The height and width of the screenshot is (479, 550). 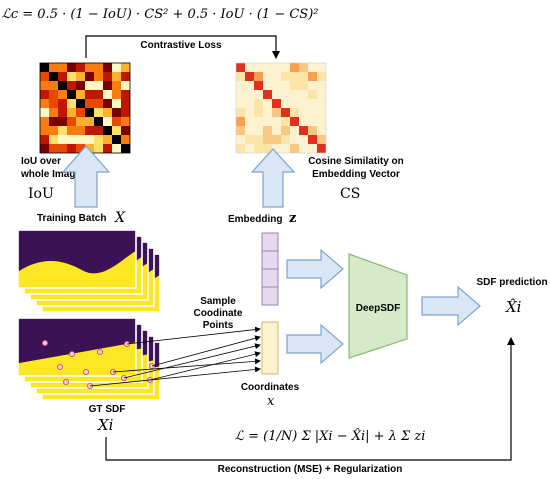 I want to click on cosine-similarity-heatmap, so click(x=281, y=108).